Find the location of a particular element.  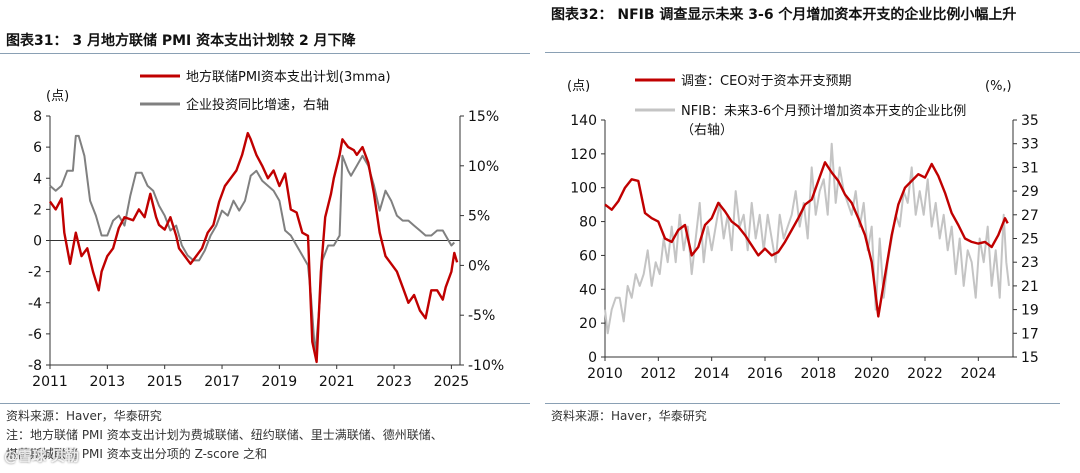

x-tick-label: 2021 is located at coordinates (337, 382).